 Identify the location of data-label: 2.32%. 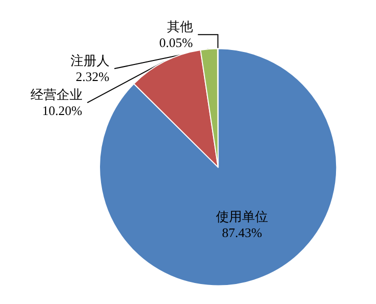
(93, 76).